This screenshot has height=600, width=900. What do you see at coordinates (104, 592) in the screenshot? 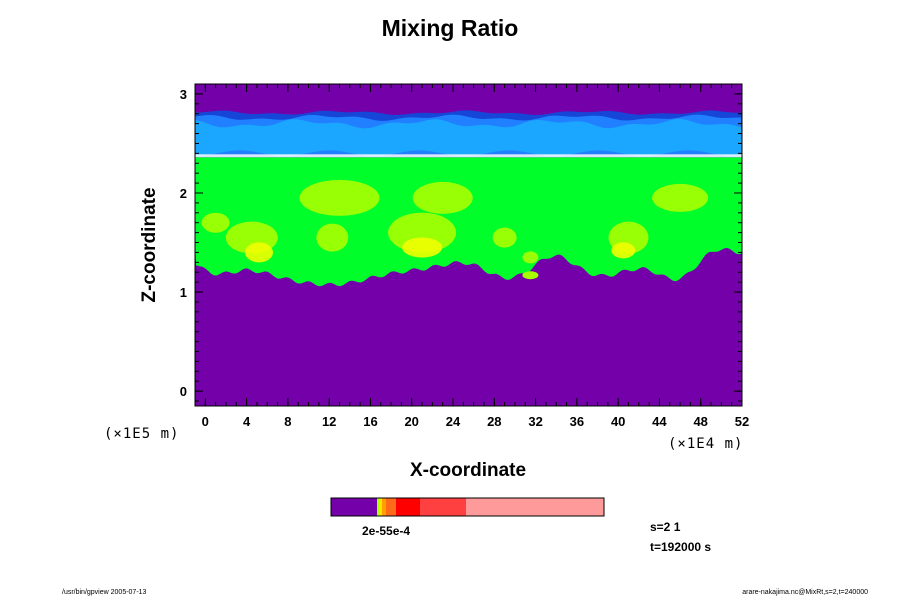
I see `footer-left: /usr/bin/gpview 2005-07-13` at bounding box center [104, 592].